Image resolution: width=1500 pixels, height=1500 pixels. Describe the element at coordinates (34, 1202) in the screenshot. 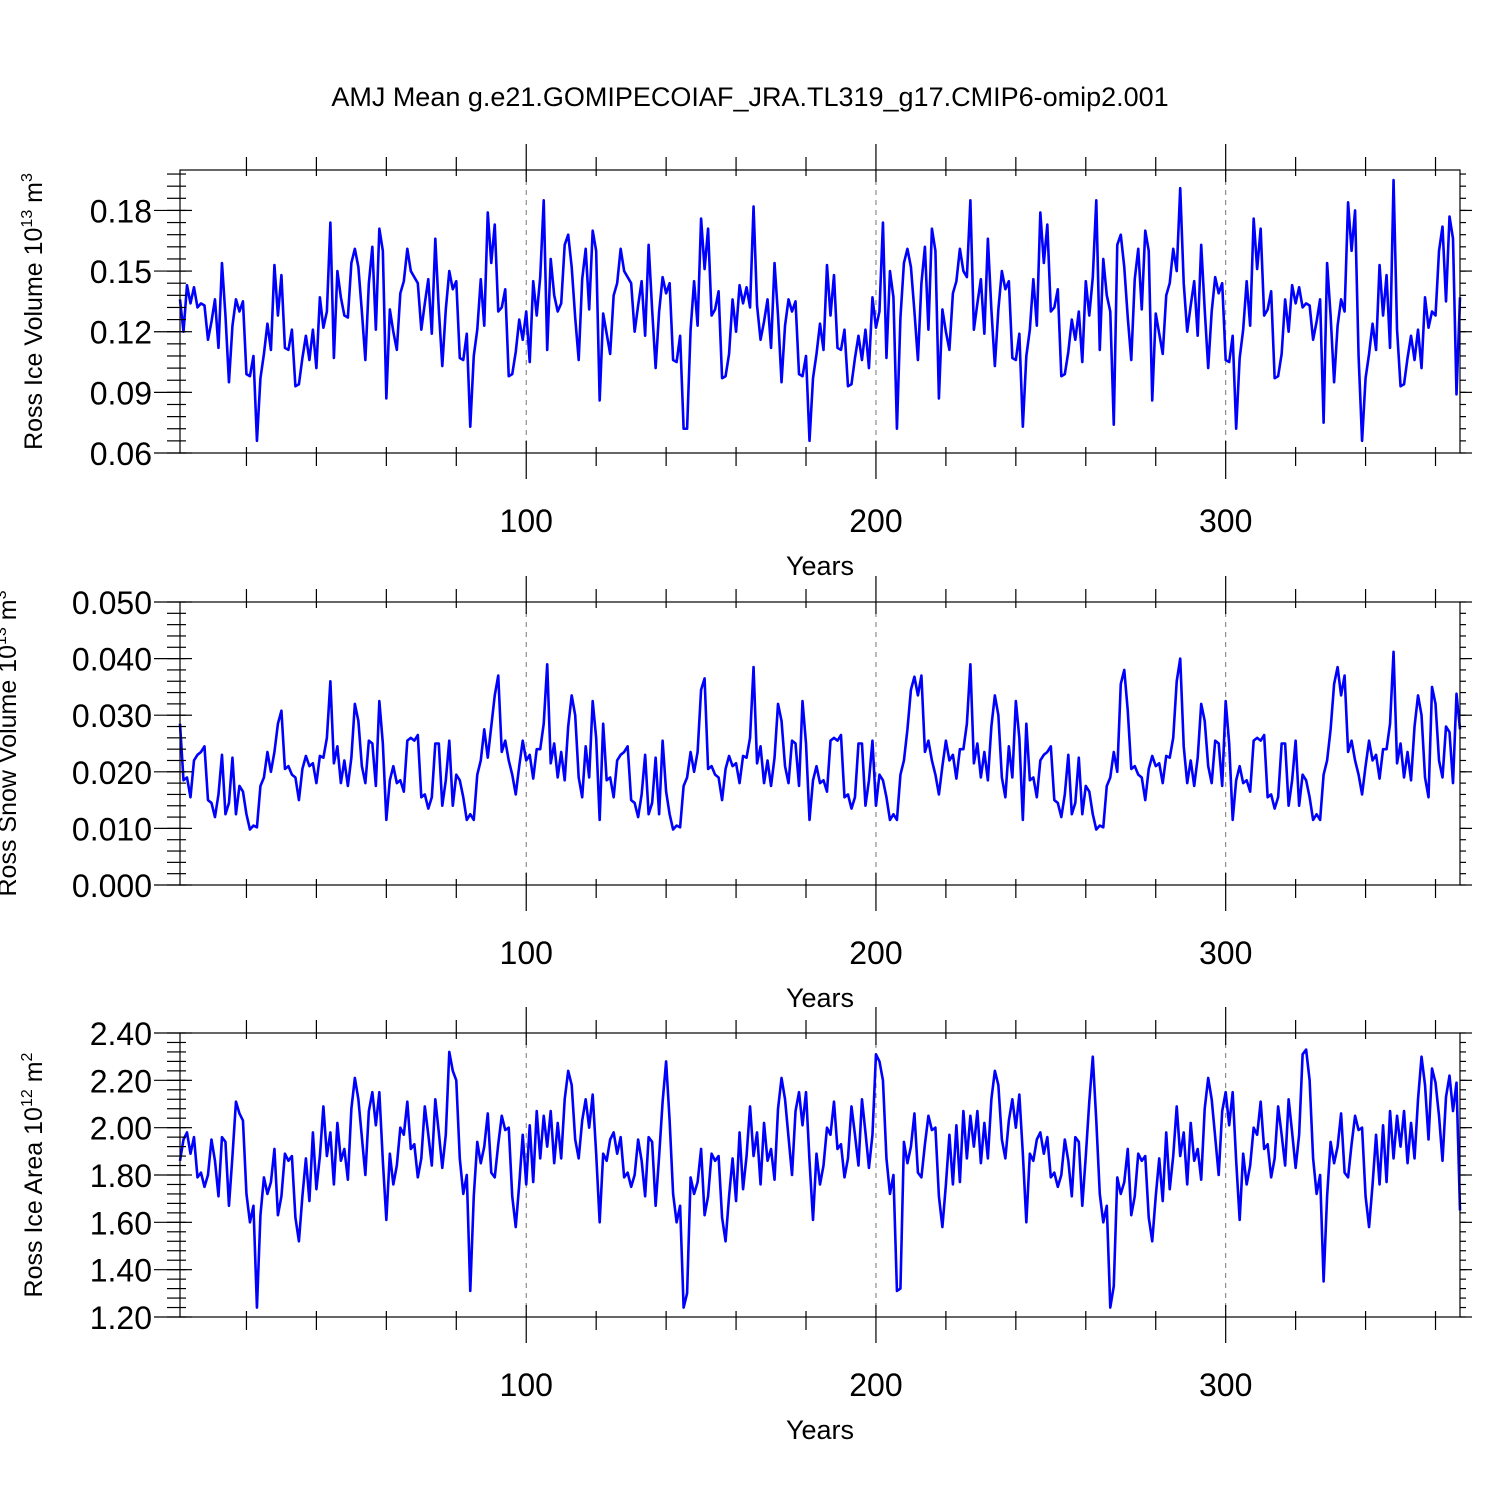

I see `y-axis-label-main: Ross Ice Area 10` at that location.